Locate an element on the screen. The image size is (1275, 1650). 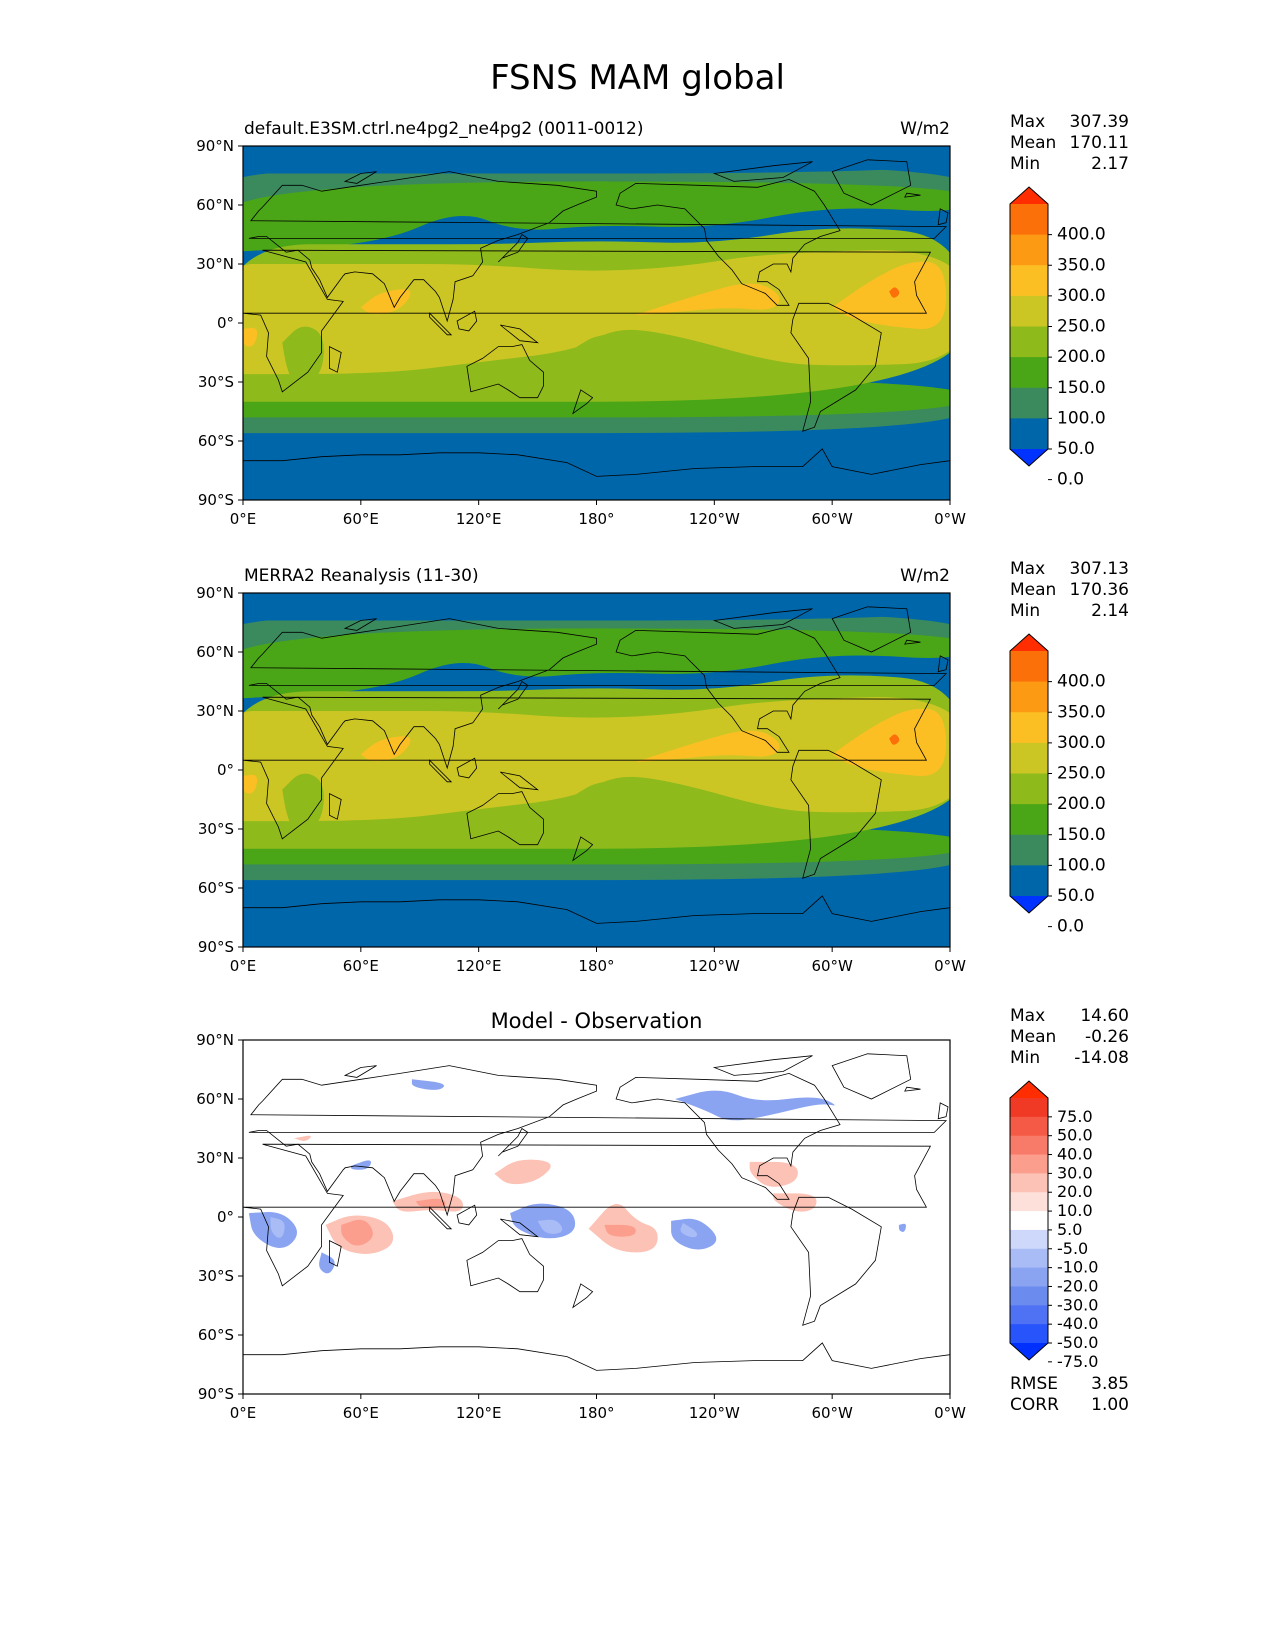
colorbar-tick-label: -50.0 is located at coordinates (1077, 1342).